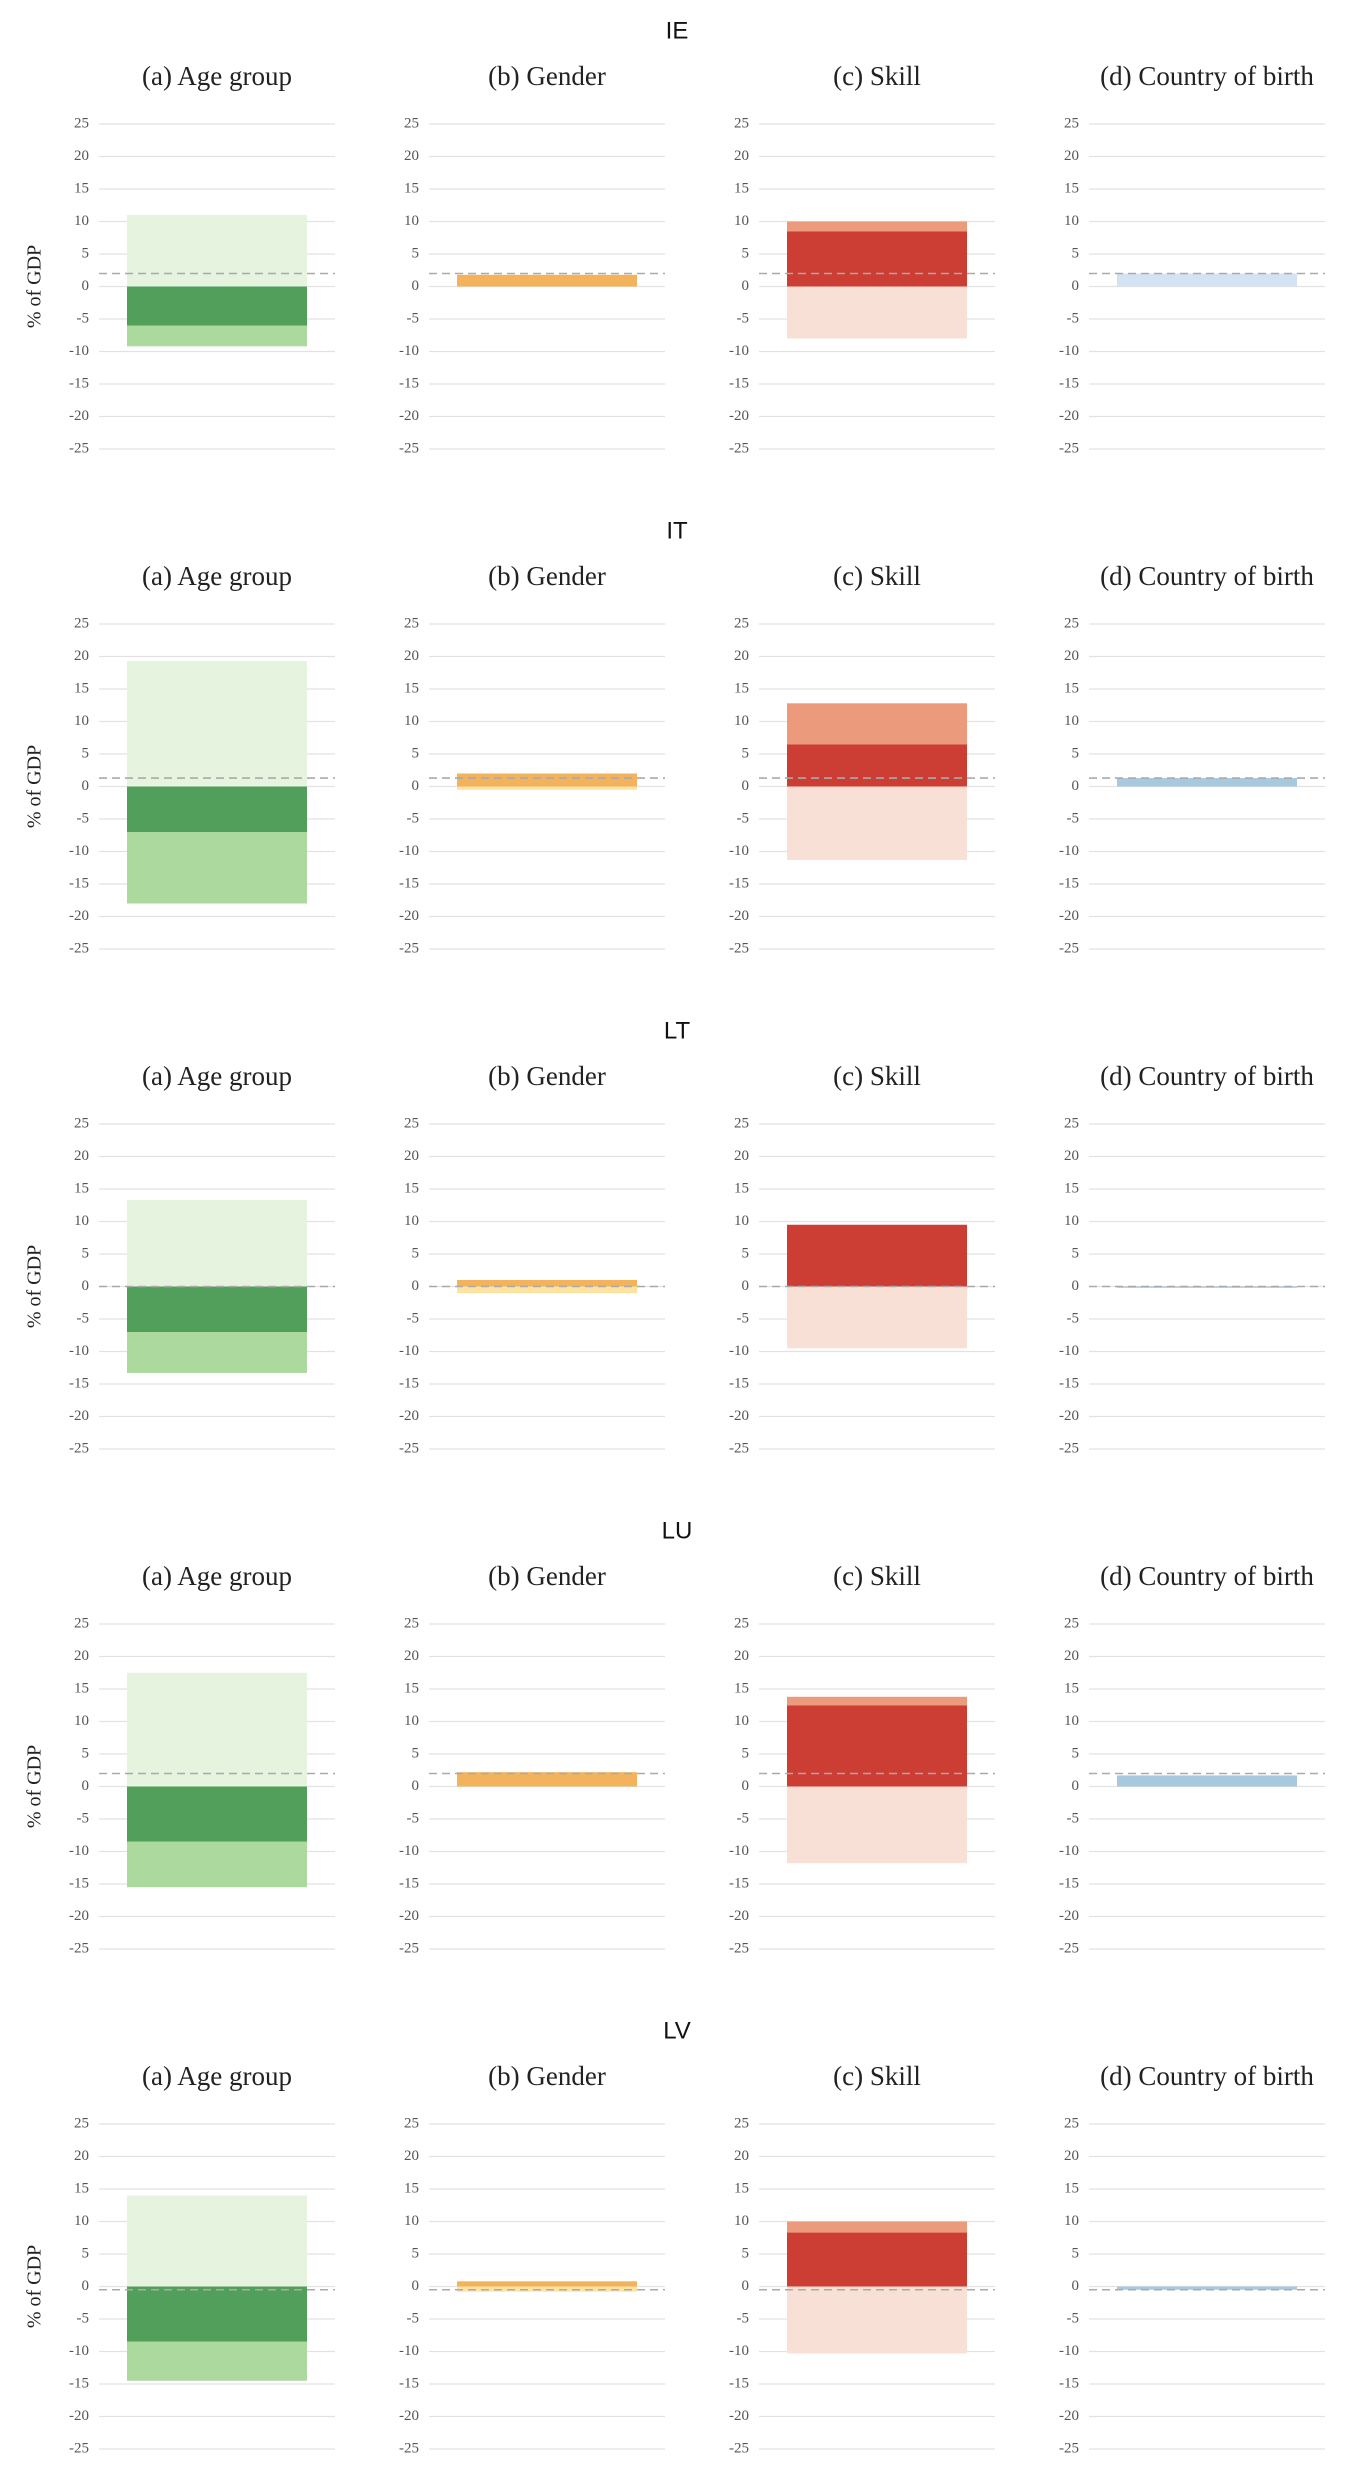 The image size is (1354, 2470). Describe the element at coordinates (677, 1530) in the screenshot. I see `row-title: LU` at that location.